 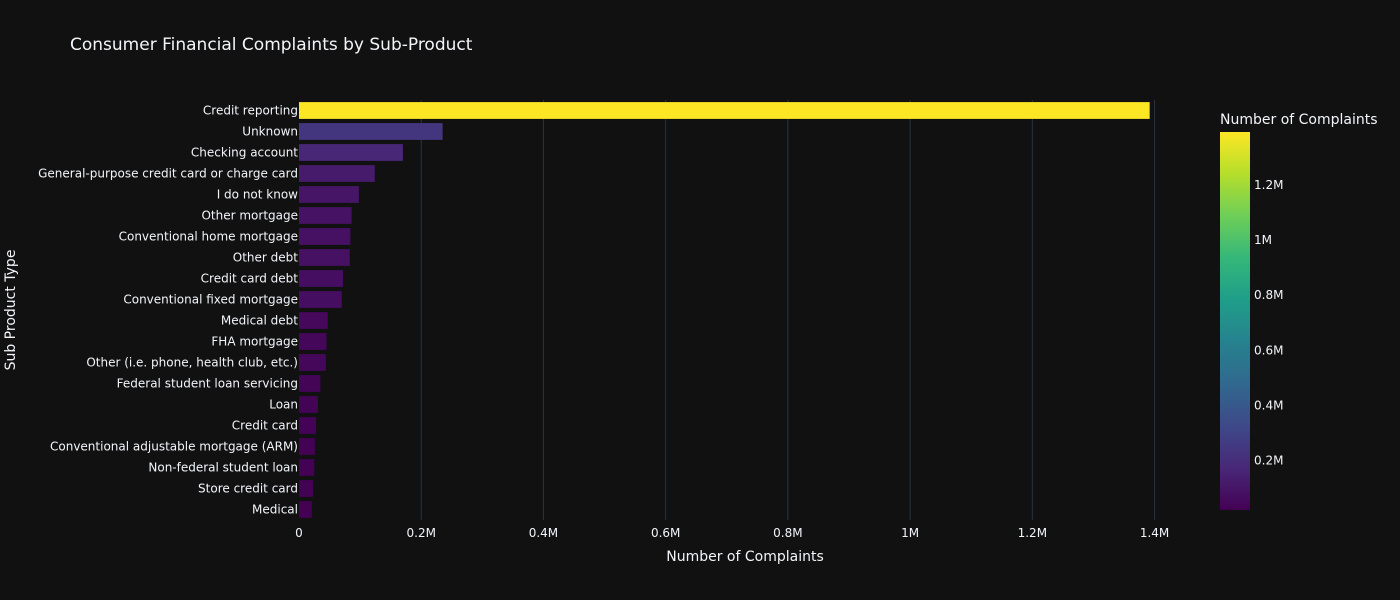 I want to click on category-label: Conventional home mortgage, so click(x=208, y=237).